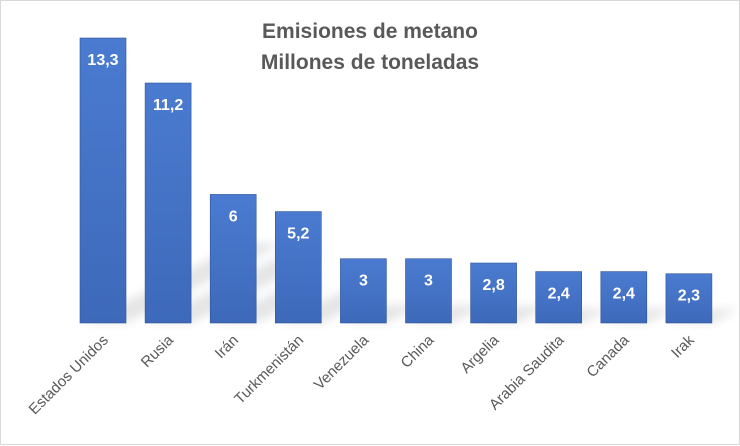 This screenshot has width=740, height=446. Describe the element at coordinates (683, 346) in the screenshot. I see `category-label: Irak` at that location.